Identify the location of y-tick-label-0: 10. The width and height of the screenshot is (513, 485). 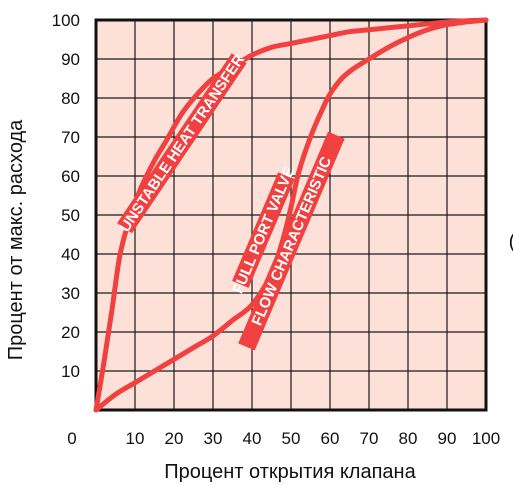
(70, 371).